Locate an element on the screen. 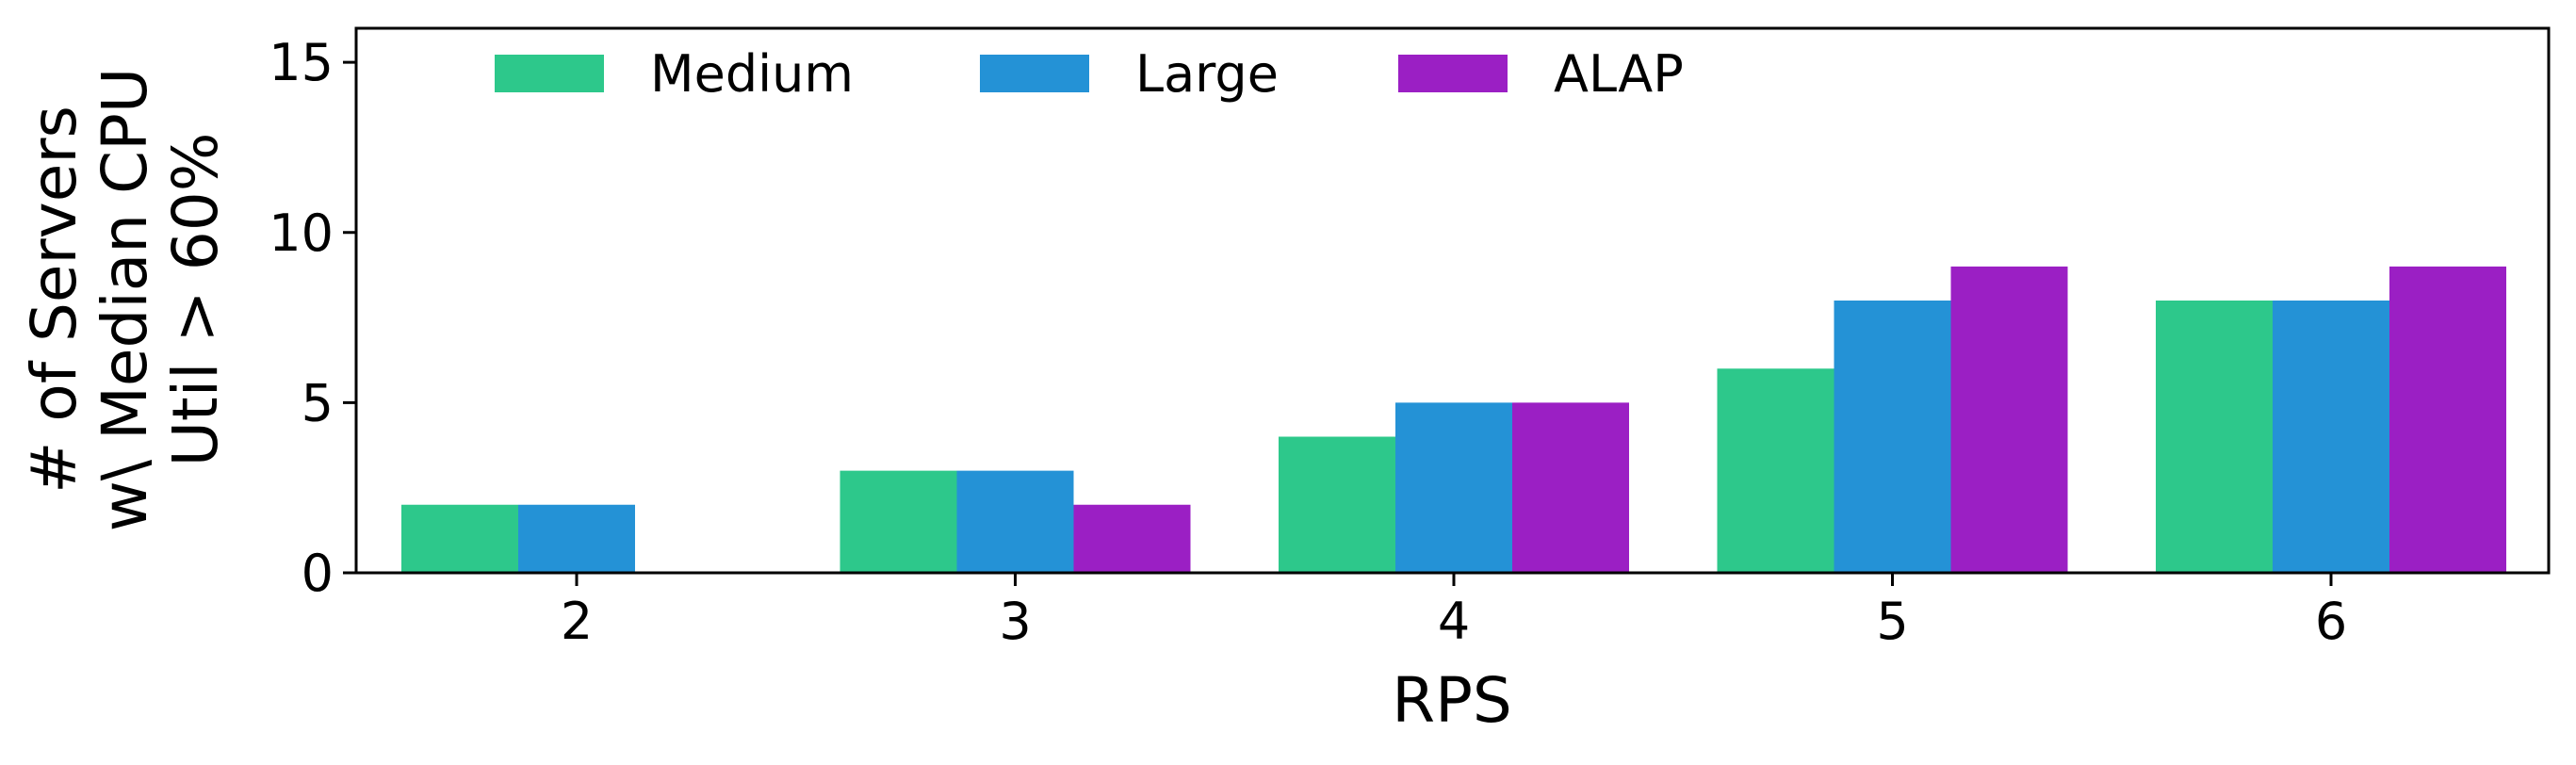  x-tick-label: 3 is located at coordinates (1015, 621).